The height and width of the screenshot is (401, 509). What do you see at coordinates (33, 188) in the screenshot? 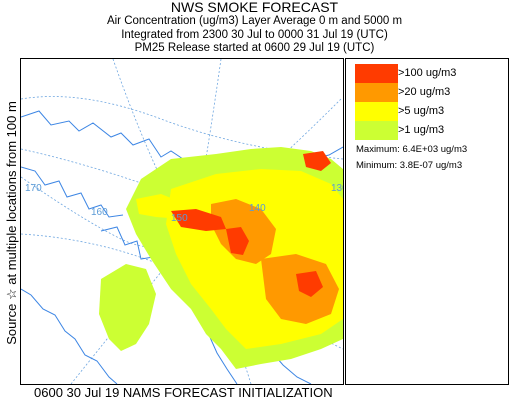
I see `graticule-label: 170` at bounding box center [33, 188].